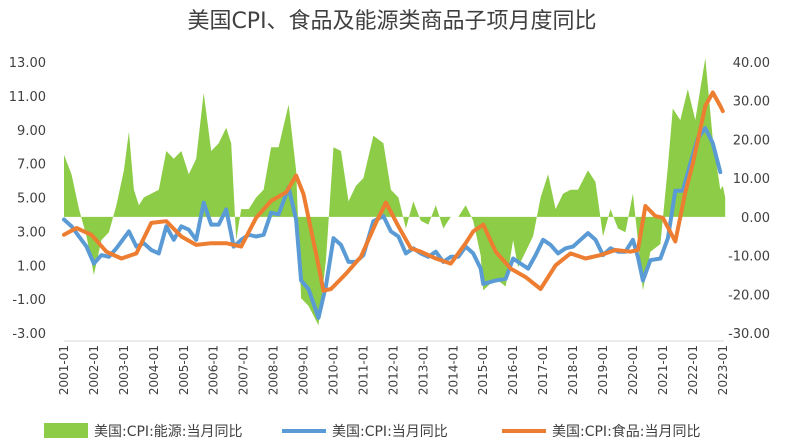 The height and width of the screenshot is (448, 785). I want to click on x-tick-label: 2008-01, so click(274, 370).